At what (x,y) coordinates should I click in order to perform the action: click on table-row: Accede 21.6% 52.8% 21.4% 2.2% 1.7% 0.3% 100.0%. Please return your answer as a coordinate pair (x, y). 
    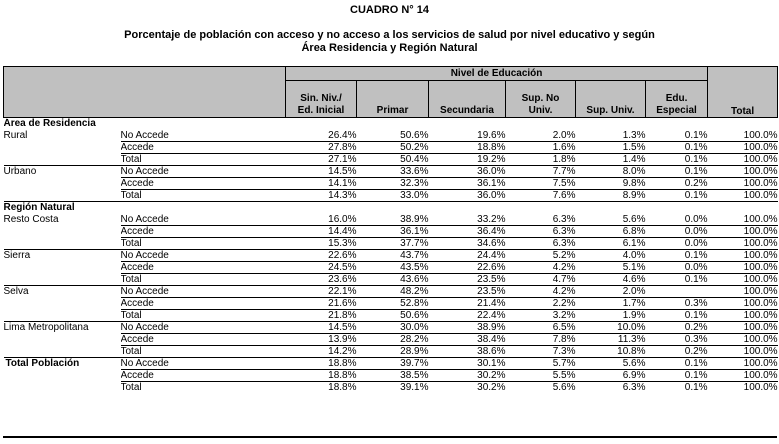
    Looking at the image, I should click on (391, 303).